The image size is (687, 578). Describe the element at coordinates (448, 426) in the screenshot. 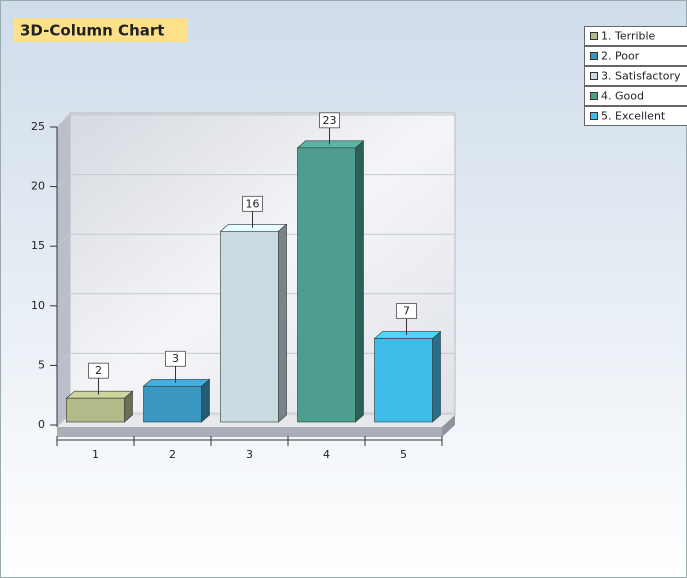

I see `floor-side` at that location.